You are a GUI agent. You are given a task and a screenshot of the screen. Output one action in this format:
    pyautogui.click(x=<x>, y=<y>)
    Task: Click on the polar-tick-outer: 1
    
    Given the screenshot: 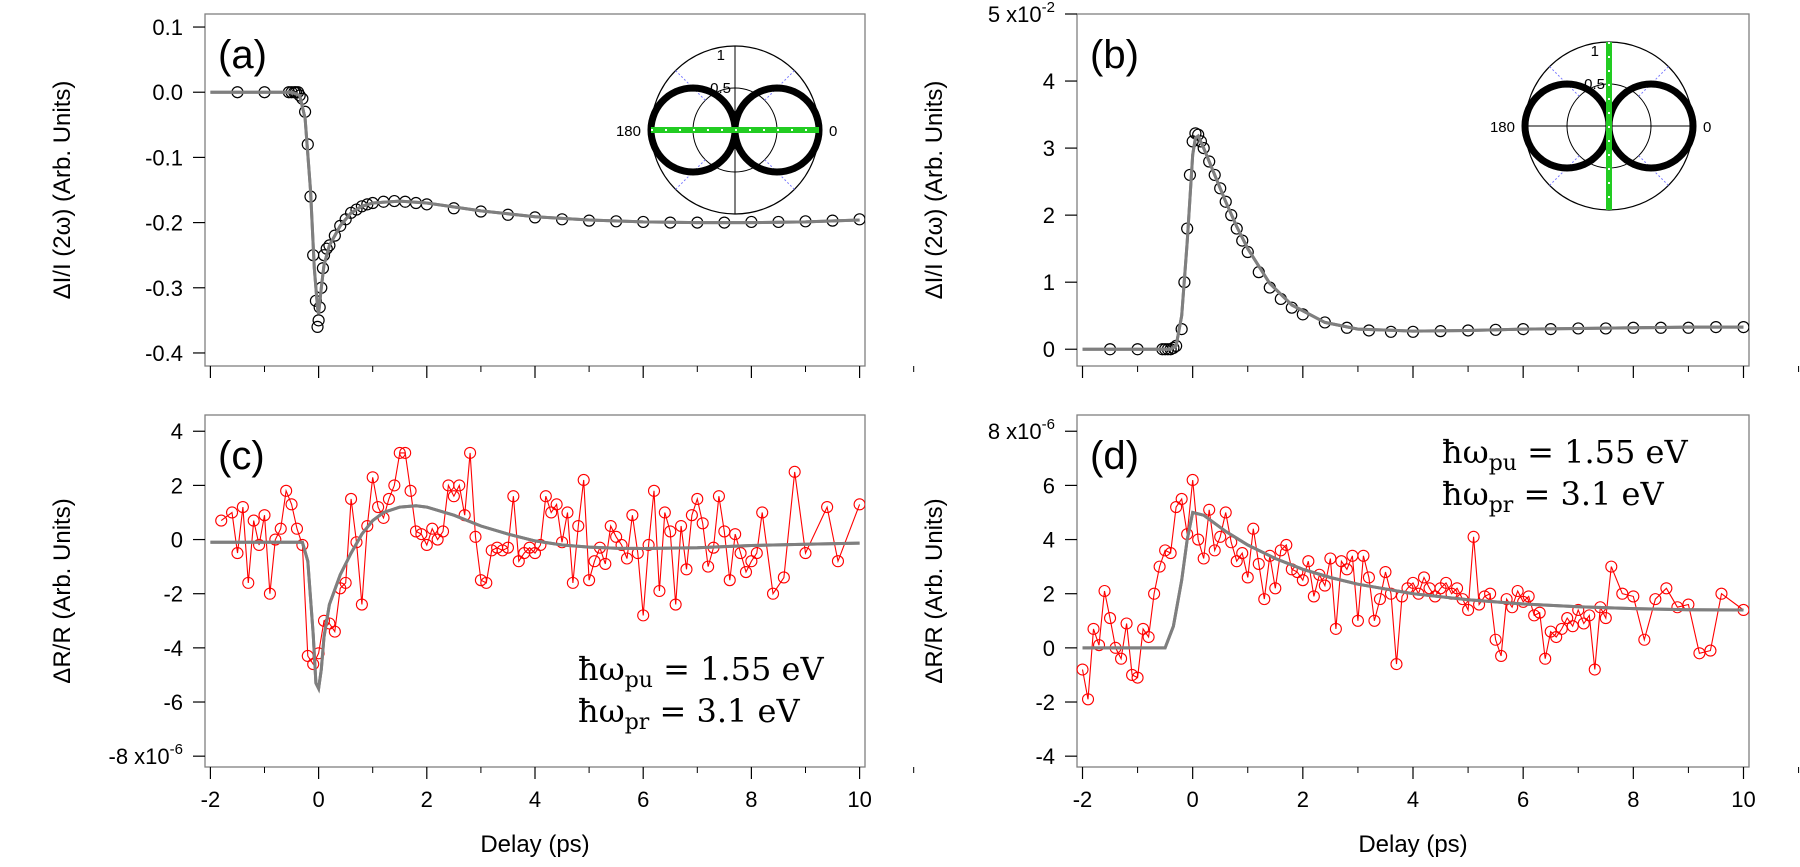 What is the action you would take?
    pyautogui.click(x=721, y=55)
    